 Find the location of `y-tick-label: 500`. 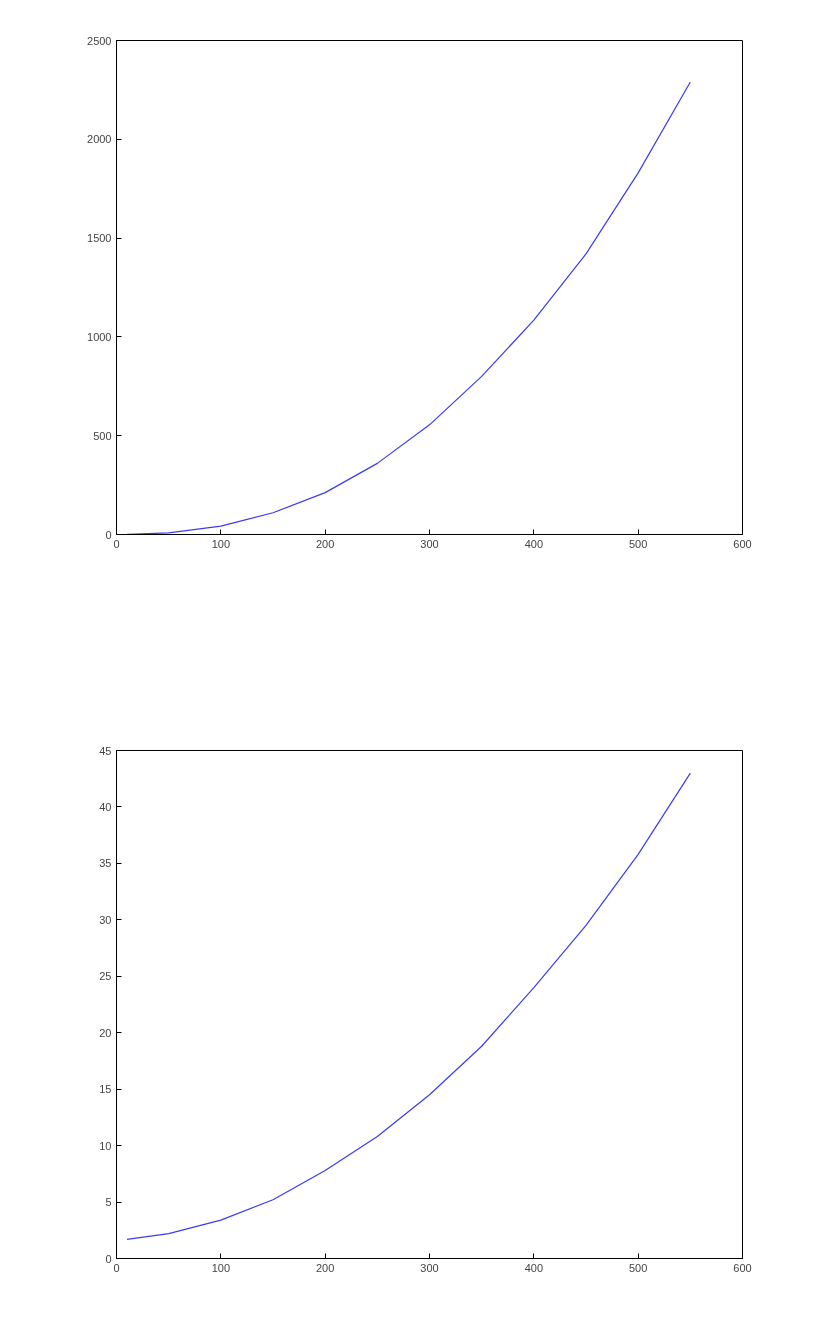

y-tick-label: 500 is located at coordinates (102, 435).